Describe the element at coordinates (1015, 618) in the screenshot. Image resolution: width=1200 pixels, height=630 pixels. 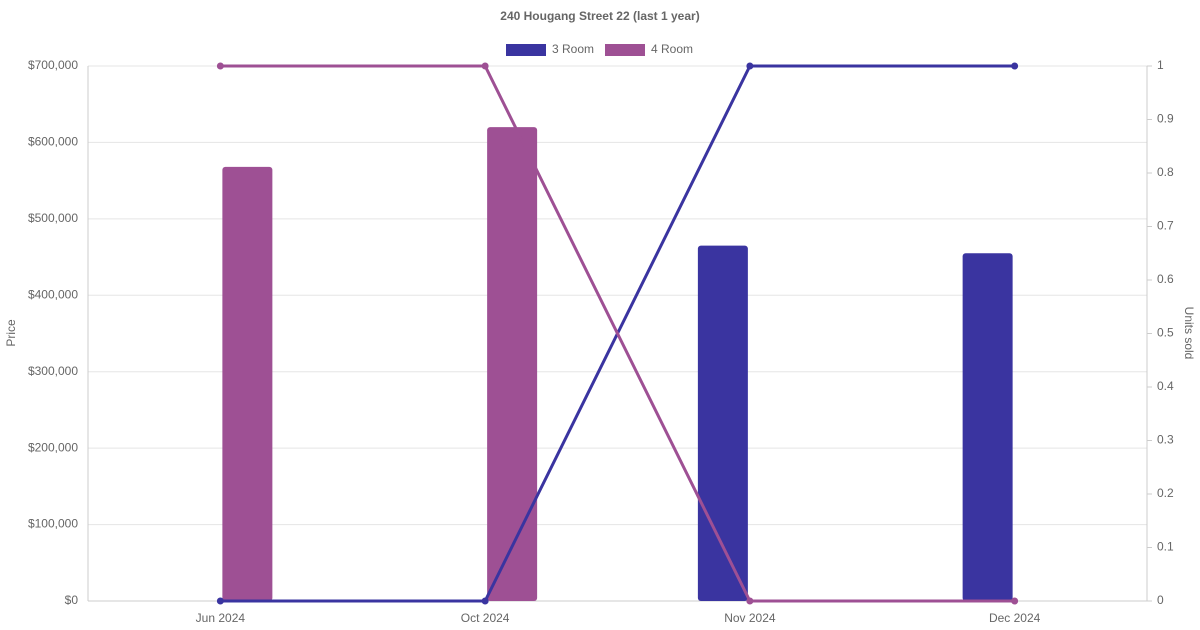
I see `x-tick-label: Dec 2024` at that location.